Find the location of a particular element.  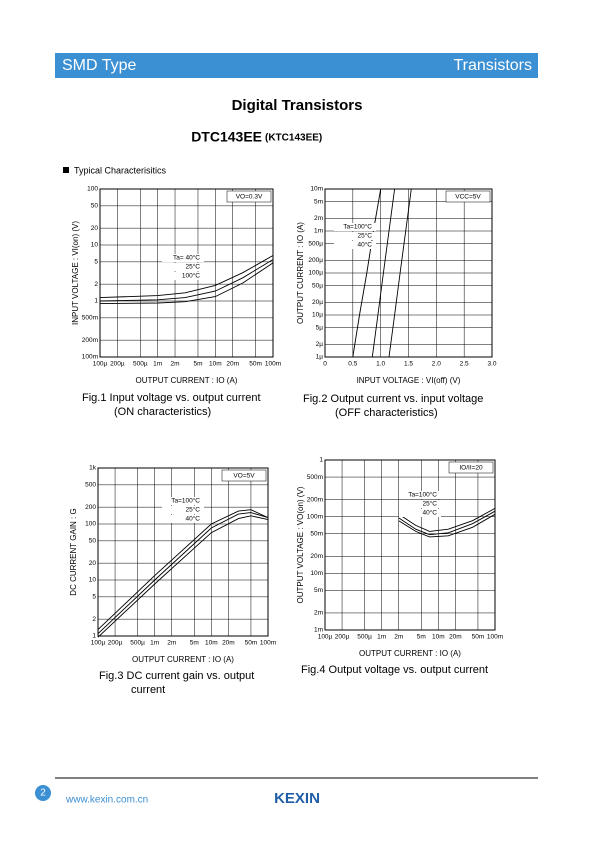

x-tick-label: 0 is located at coordinates (325, 364).